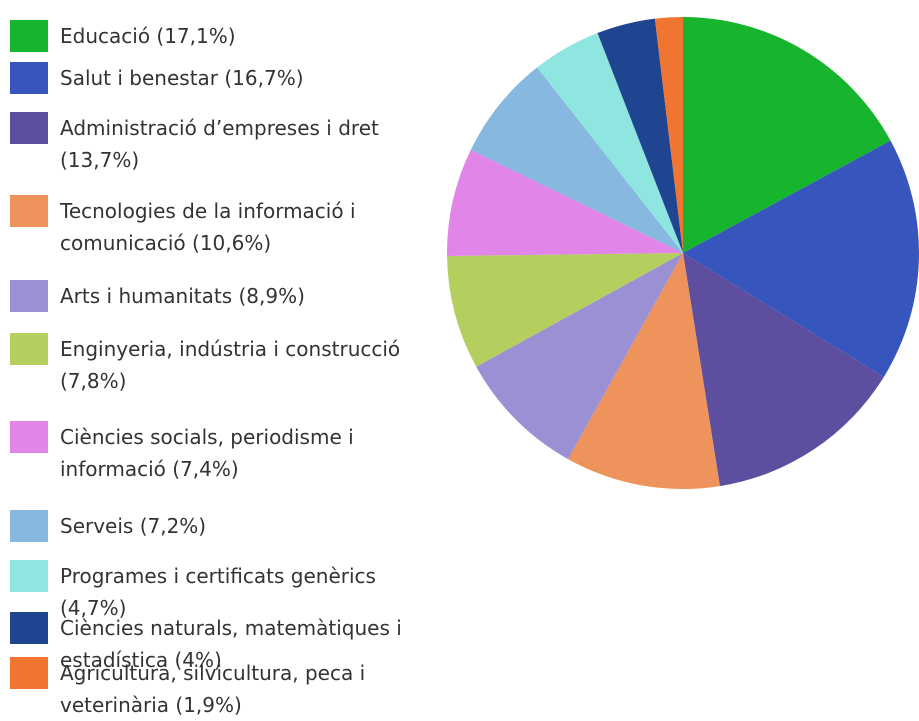 Image resolution: width=919 pixels, height=721 pixels. Describe the element at coordinates (218, 592) in the screenshot. I see `legend-label: Programes i certificats genèrics (4,7%)` at that location.